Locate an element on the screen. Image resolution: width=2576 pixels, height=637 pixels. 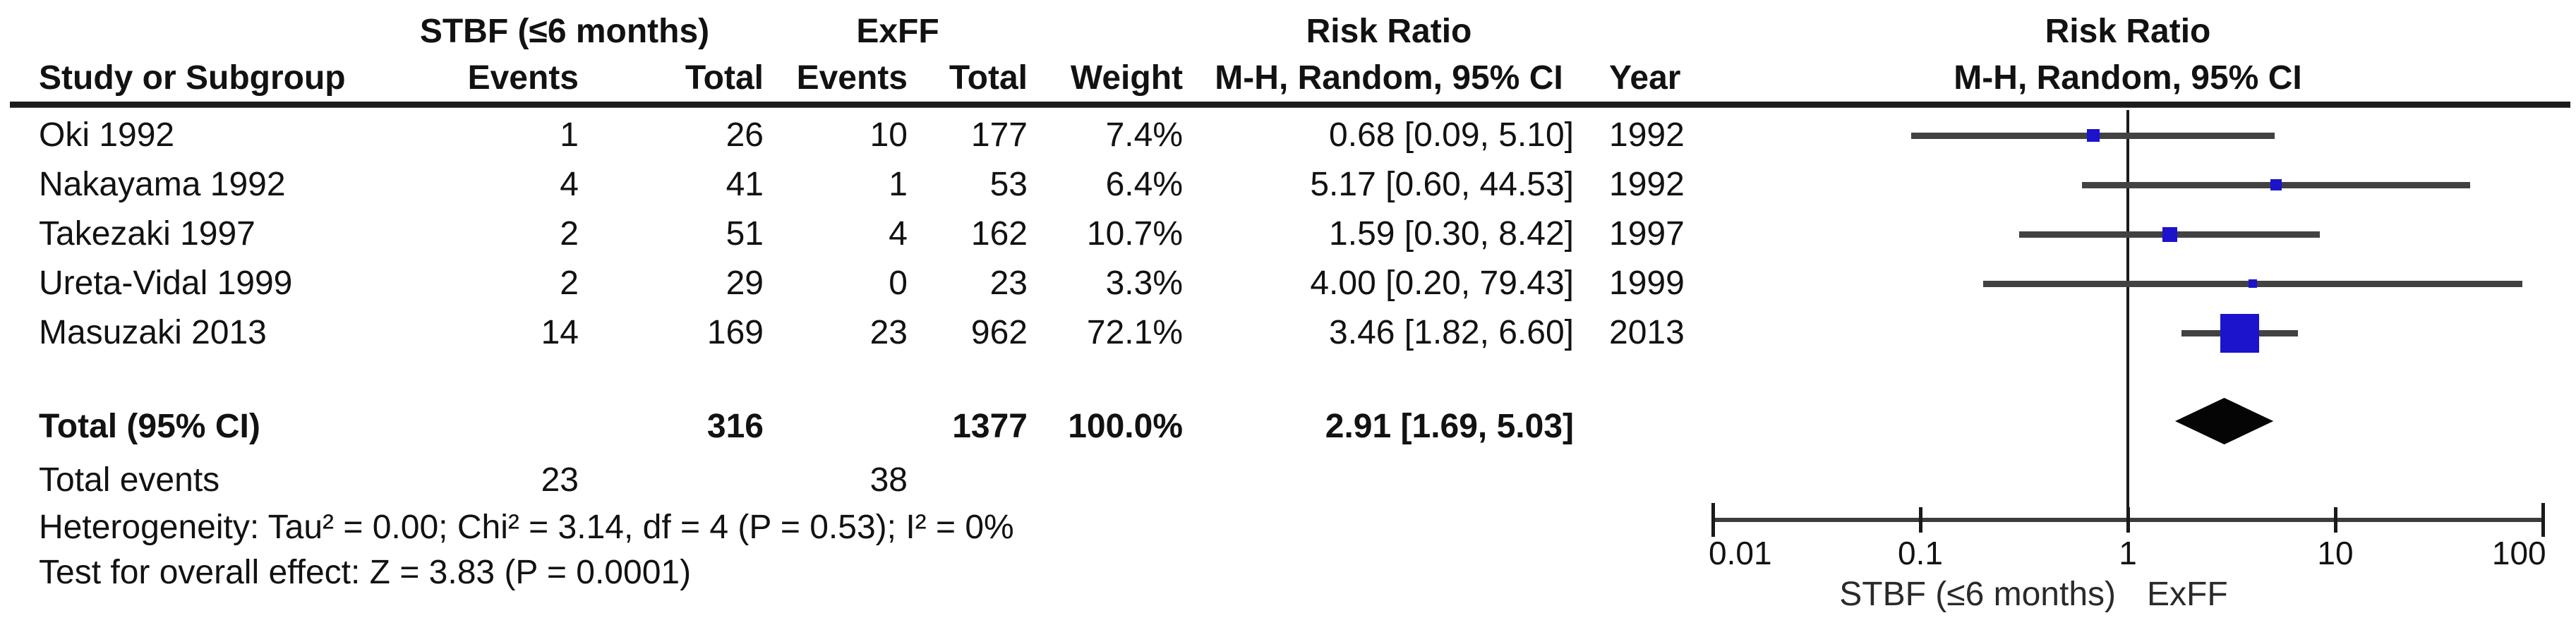
col-header-weight: Weight is located at coordinates (1126, 78).